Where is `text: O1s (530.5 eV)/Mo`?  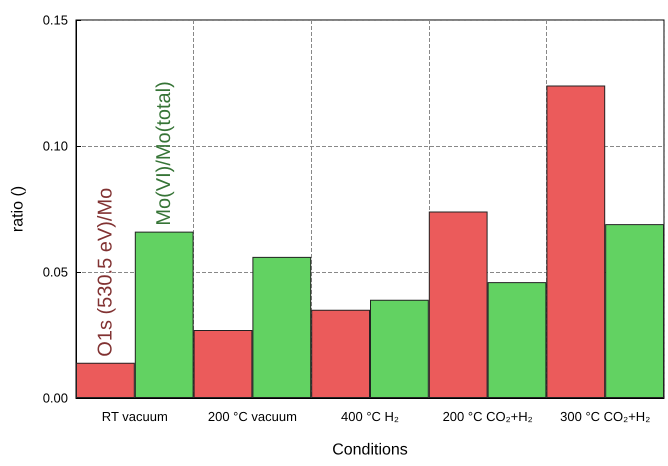 text: O1s (530.5 eV)/Mo is located at coordinates (105, 272).